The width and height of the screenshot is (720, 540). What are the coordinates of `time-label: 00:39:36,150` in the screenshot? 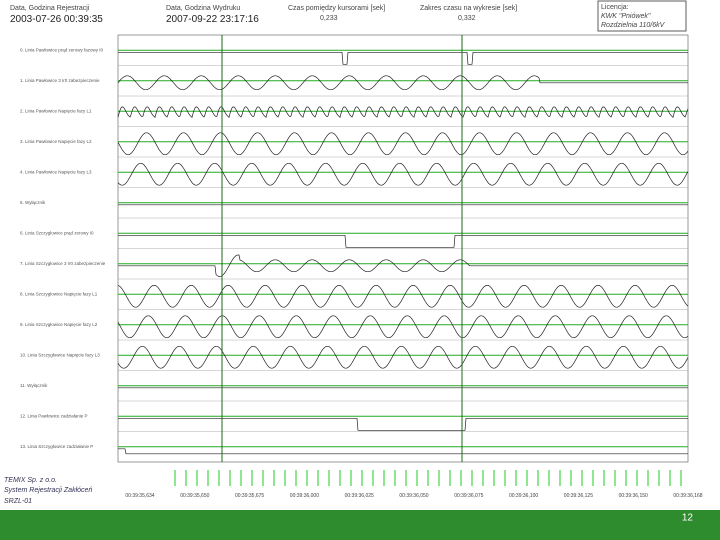 It's located at (633, 496).